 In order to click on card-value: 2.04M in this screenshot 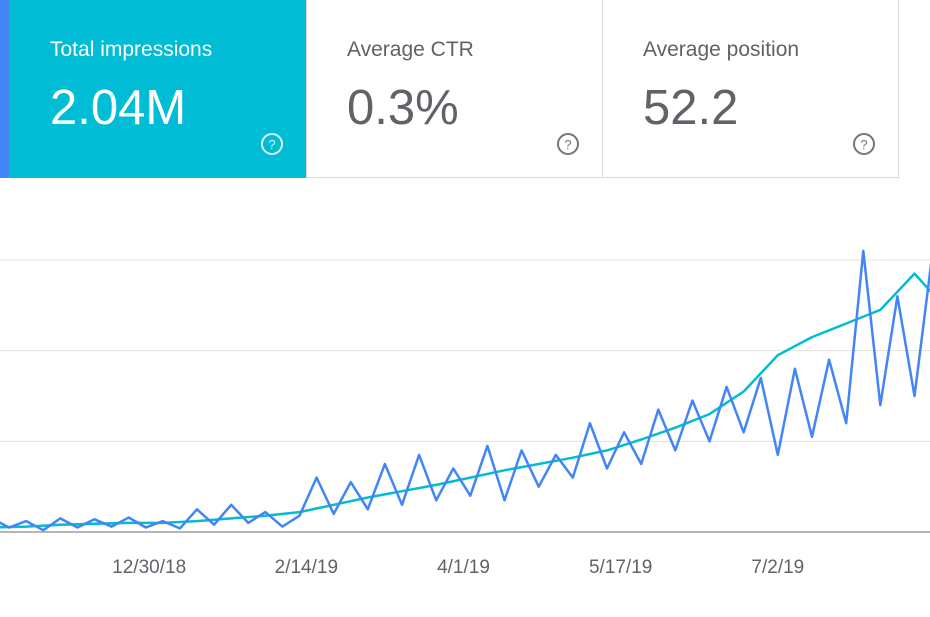, I will do `click(118, 108)`.